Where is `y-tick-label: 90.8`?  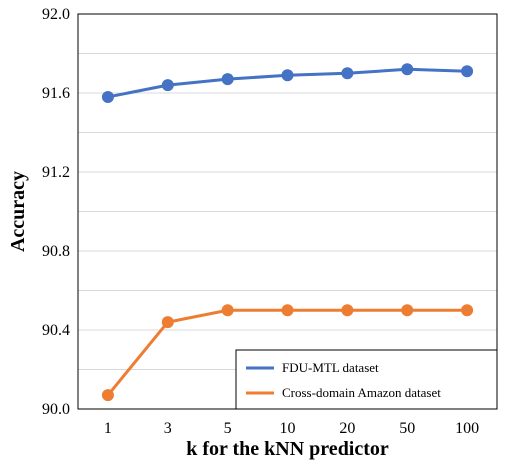
y-tick-label: 90.8 is located at coordinates (56, 251).